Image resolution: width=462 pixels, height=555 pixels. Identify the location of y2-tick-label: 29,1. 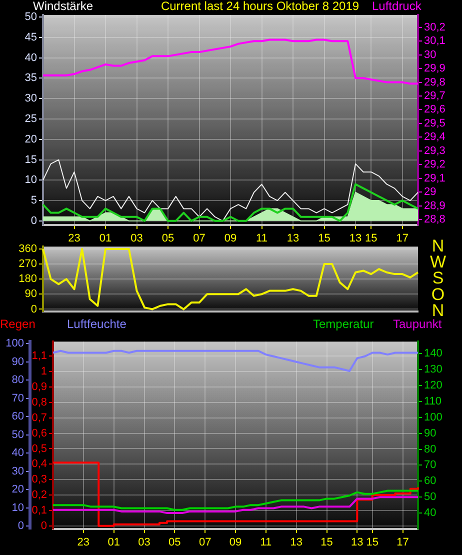
(435, 178).